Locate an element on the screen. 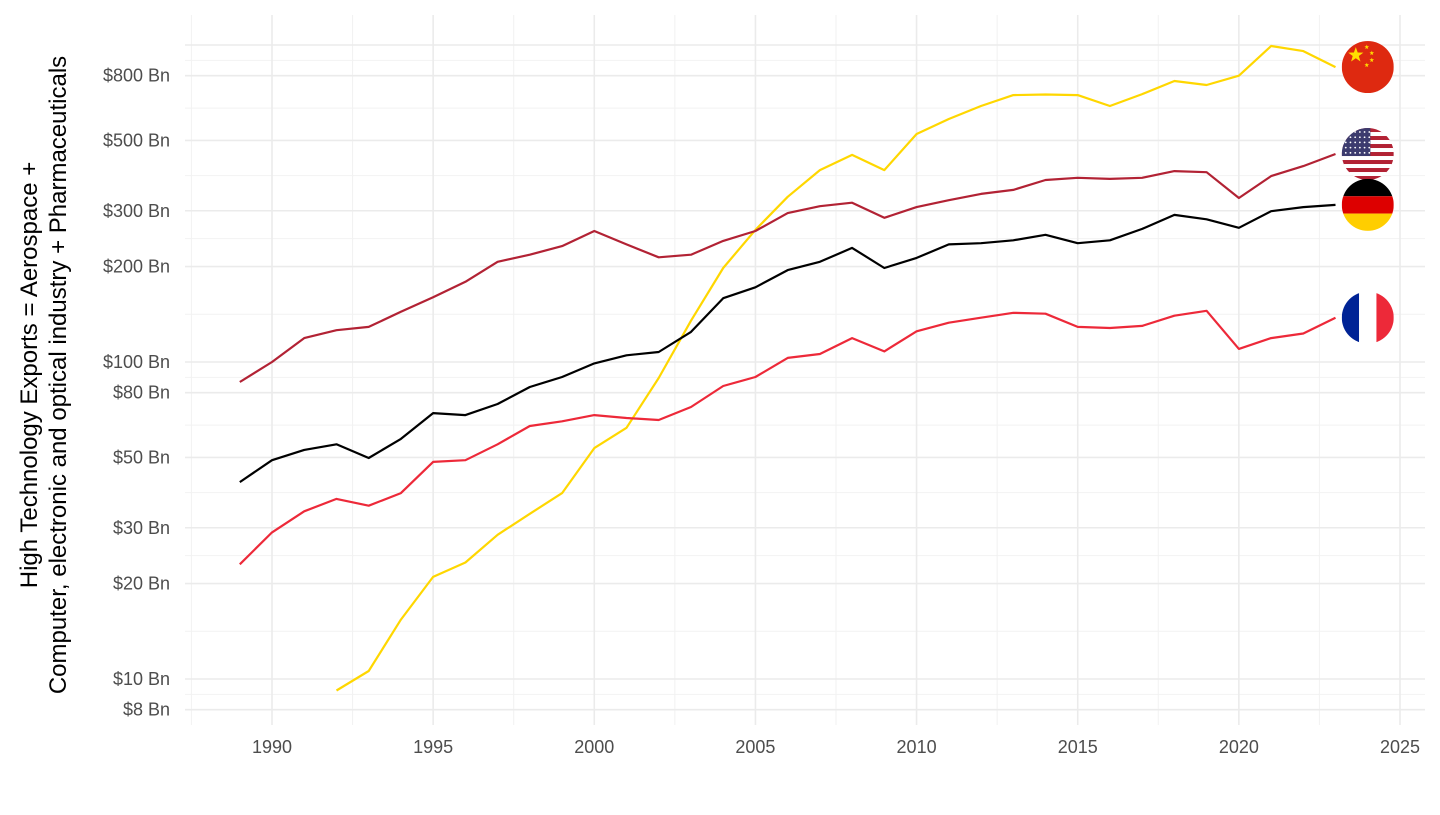 This screenshot has width=1440, height=815. x-tick-label: 1995 is located at coordinates (433, 747).